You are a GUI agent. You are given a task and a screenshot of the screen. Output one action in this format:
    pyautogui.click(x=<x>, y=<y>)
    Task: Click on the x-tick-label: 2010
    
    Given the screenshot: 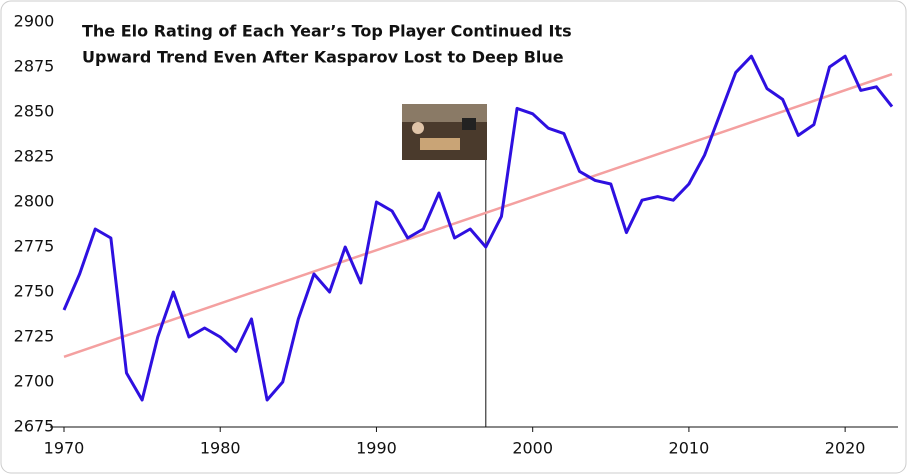 What is the action you would take?
    pyautogui.click(x=689, y=448)
    